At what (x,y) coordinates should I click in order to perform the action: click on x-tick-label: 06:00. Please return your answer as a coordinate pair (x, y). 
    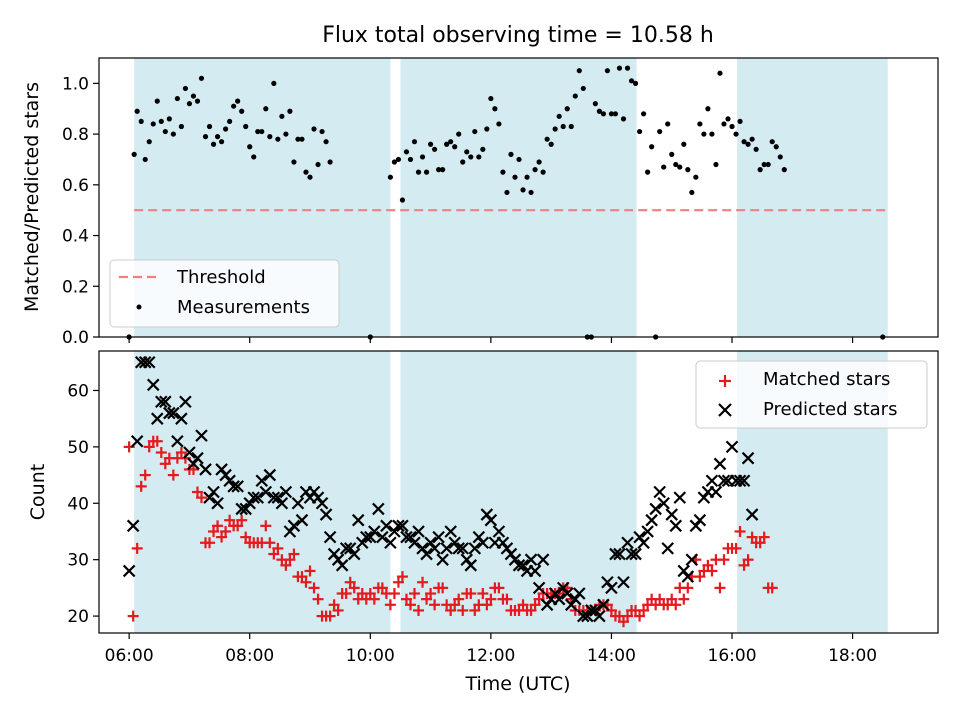
    Looking at the image, I should click on (129, 656).